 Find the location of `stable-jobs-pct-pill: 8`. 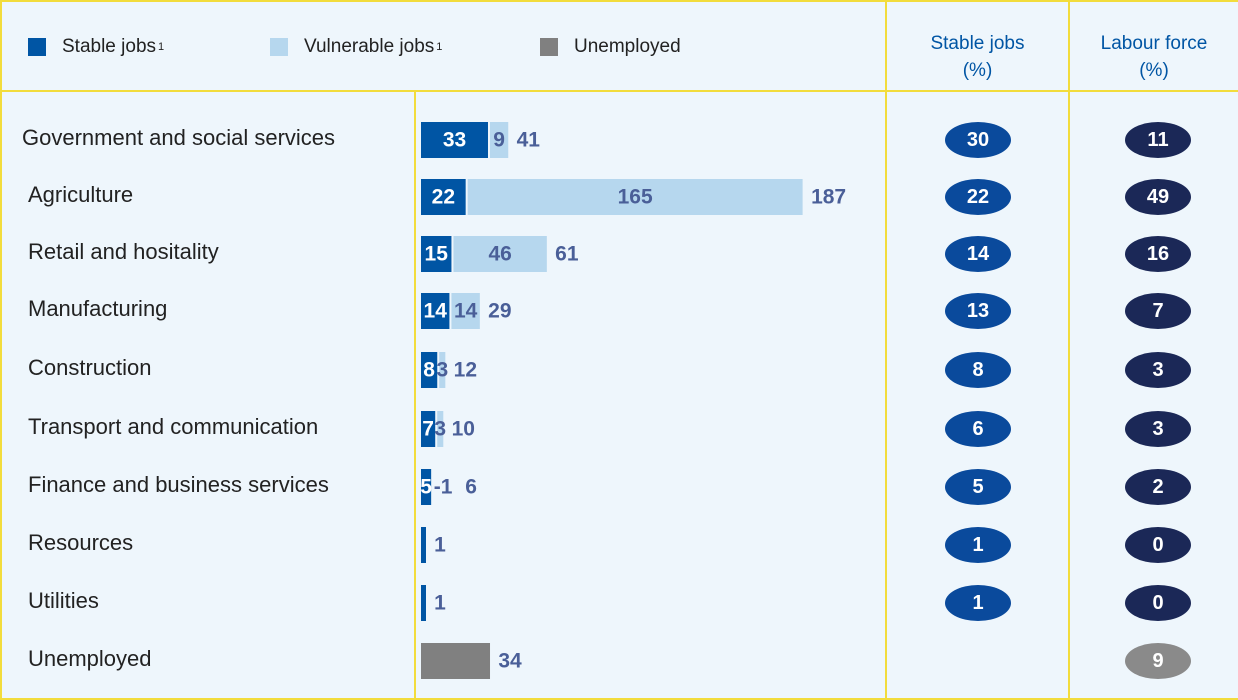

stable-jobs-pct-pill: 8 is located at coordinates (978, 370).